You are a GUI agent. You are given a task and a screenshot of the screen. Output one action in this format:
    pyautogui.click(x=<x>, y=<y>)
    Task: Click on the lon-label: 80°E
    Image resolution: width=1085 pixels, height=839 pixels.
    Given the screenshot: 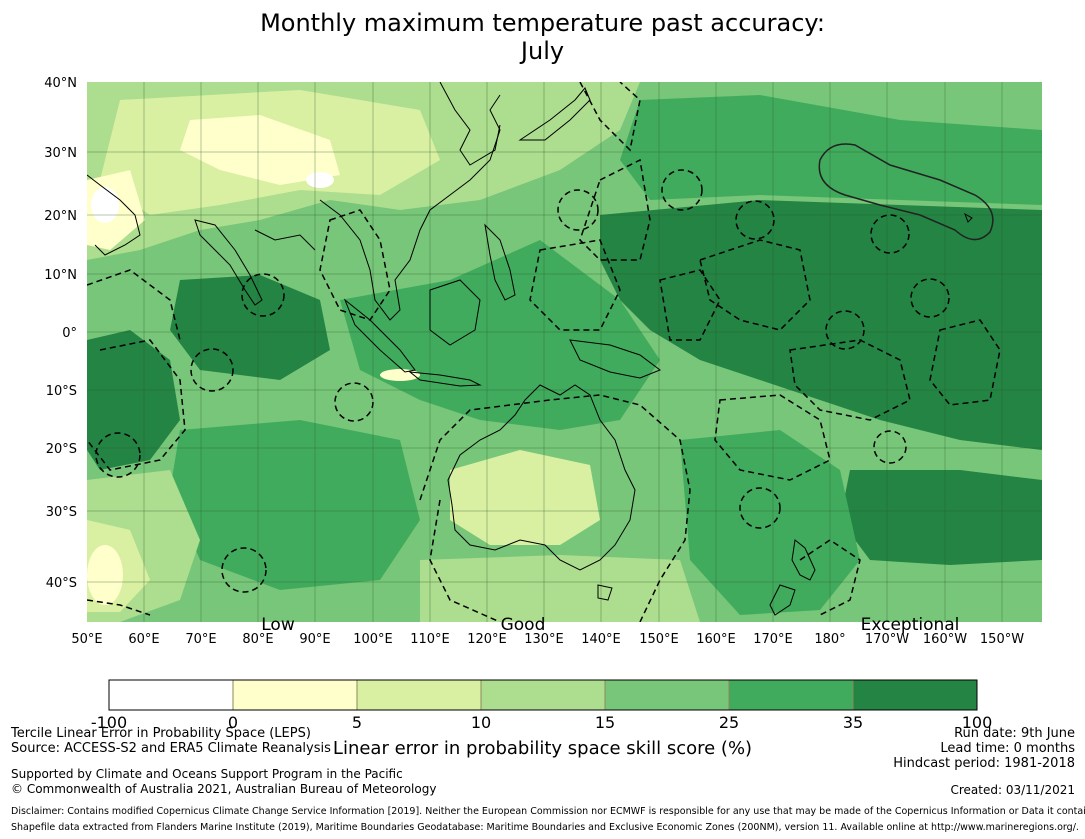 What is the action you would take?
    pyautogui.click(x=257, y=639)
    